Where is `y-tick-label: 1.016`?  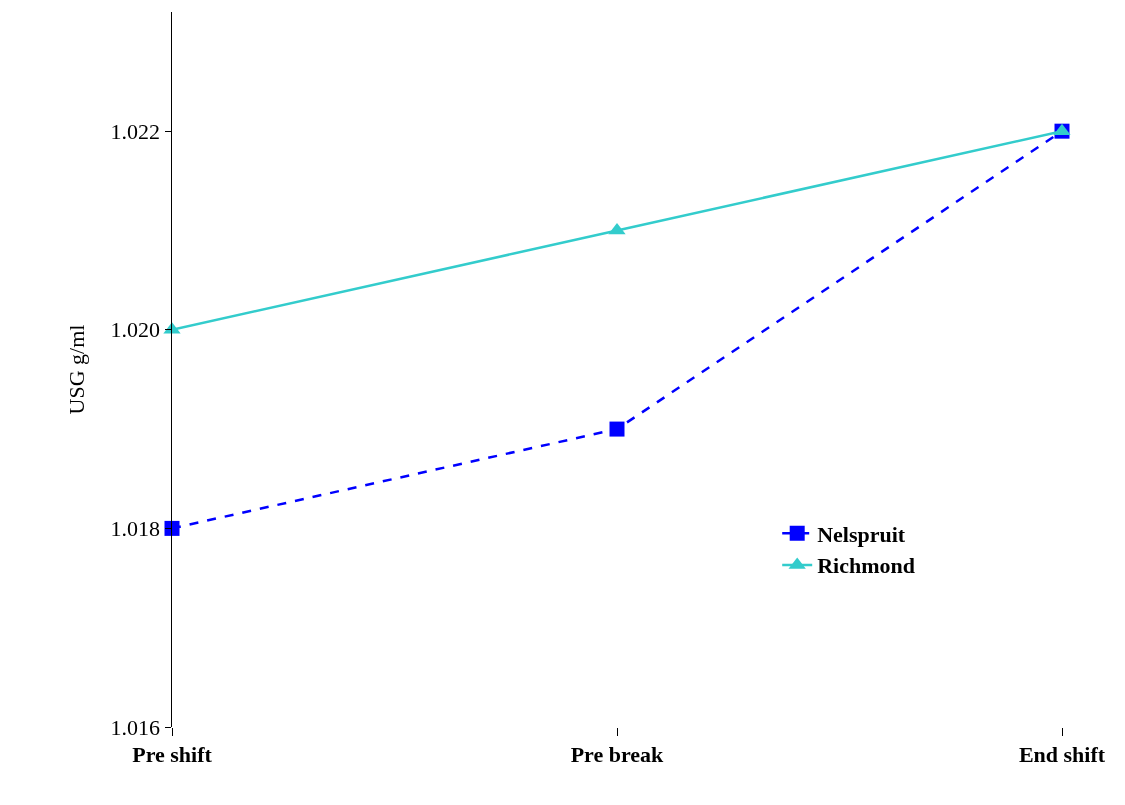 y-tick-label: 1.016 is located at coordinates (135, 727).